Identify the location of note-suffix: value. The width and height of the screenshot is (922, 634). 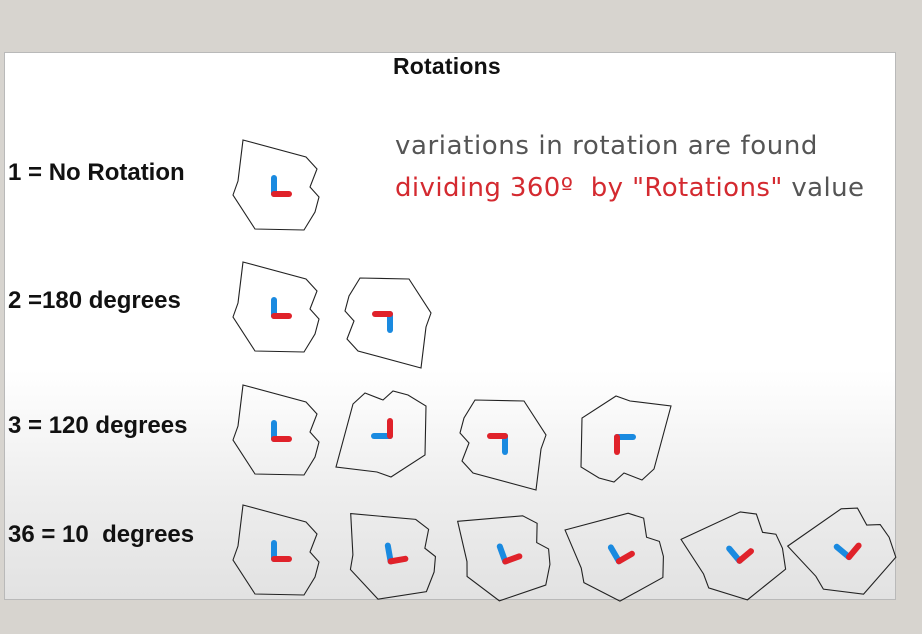
(823, 188).